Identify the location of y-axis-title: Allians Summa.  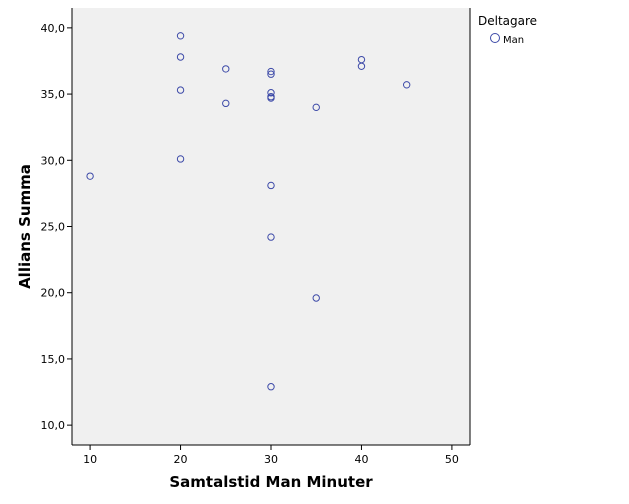
(25, 226).